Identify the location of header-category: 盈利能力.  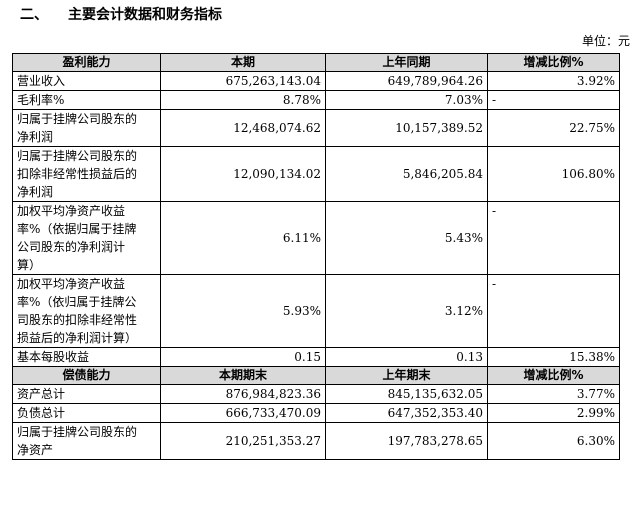
(86, 62).